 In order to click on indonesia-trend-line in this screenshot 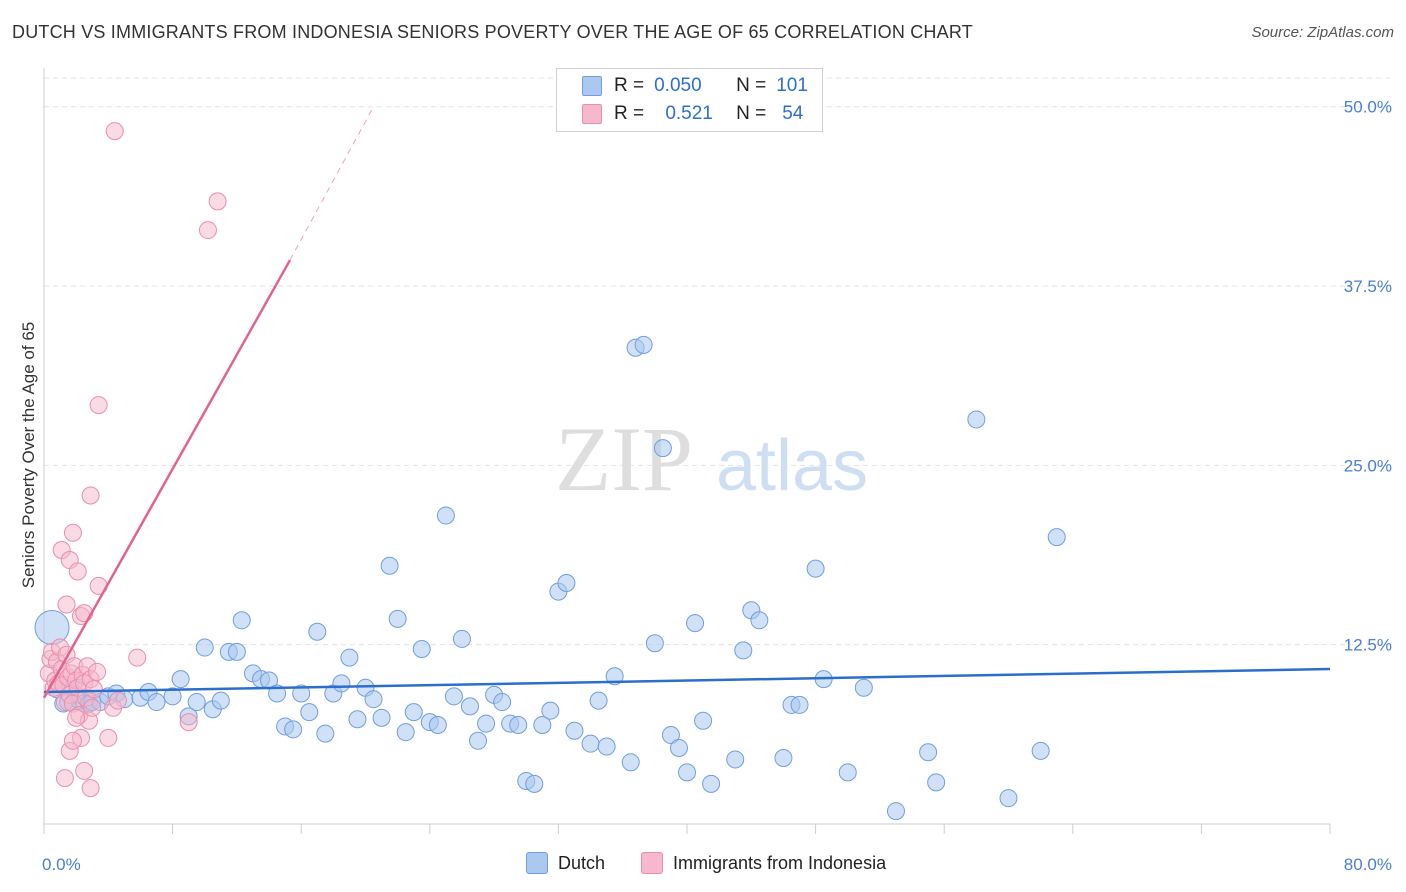, I will do `click(167, 479)`.